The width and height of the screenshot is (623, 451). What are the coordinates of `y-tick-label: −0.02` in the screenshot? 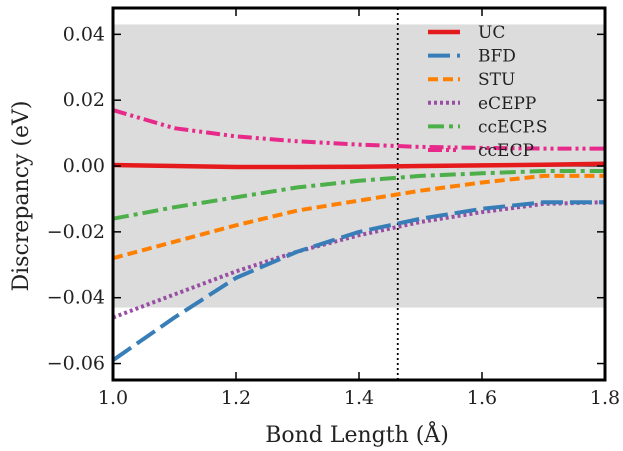 It's located at (76, 232).